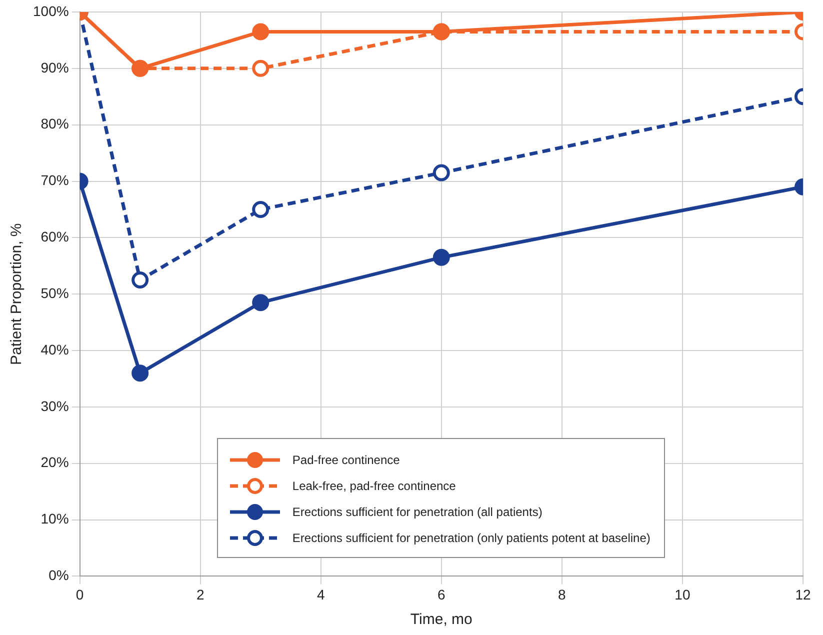 The height and width of the screenshot is (635, 823). Describe the element at coordinates (442, 594) in the screenshot. I see `x-tick-label: 6` at that location.